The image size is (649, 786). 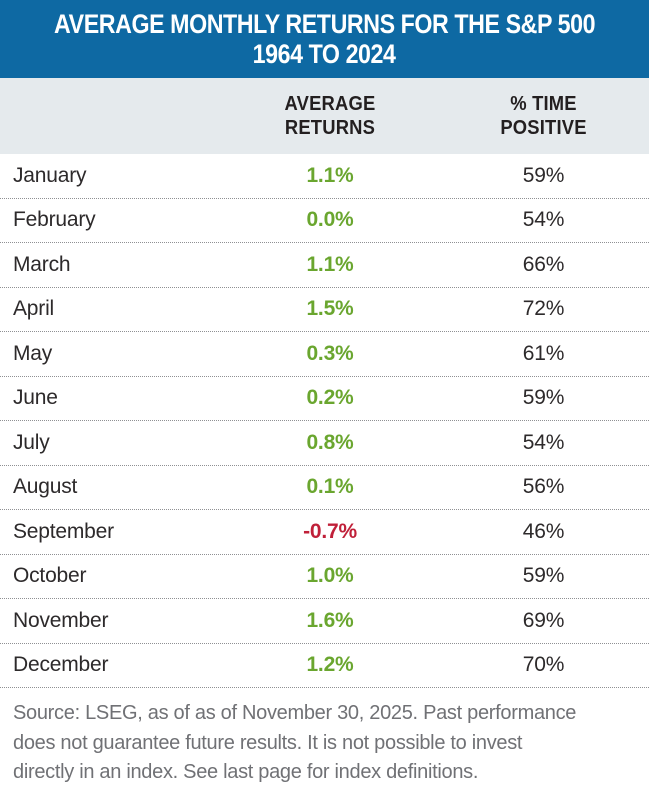 What do you see at coordinates (61, 665) in the screenshot?
I see `month-label: December` at bounding box center [61, 665].